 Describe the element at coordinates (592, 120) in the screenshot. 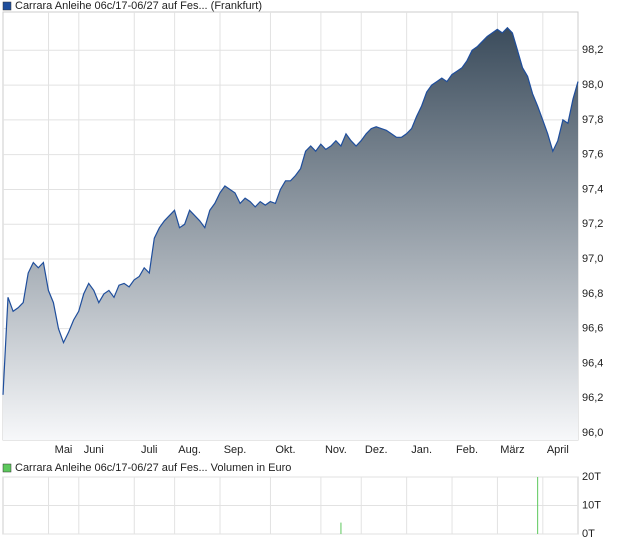

I see `y-tick-label: 97,8` at that location.